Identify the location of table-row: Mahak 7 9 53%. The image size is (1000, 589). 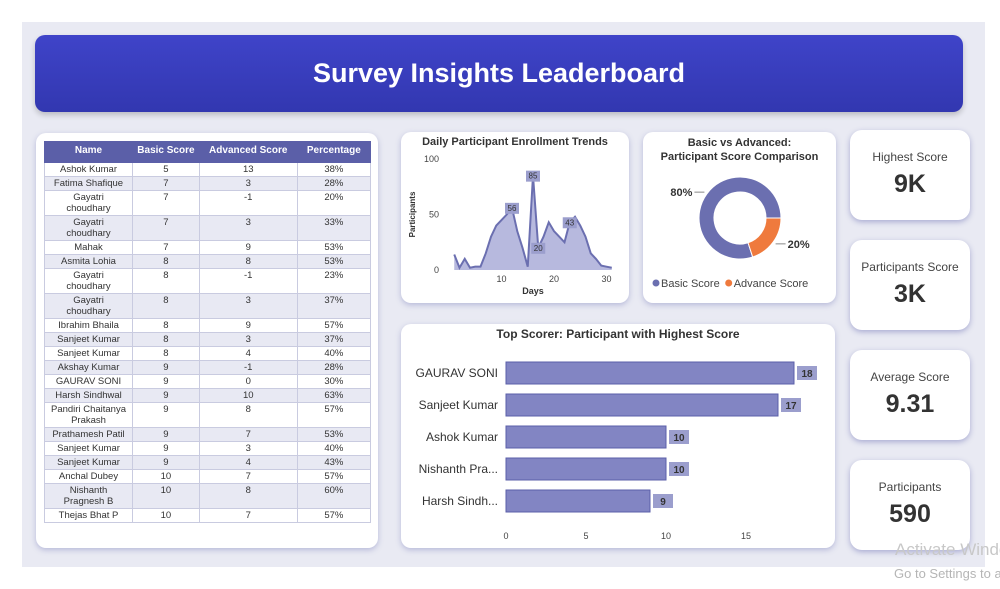
(207, 247).